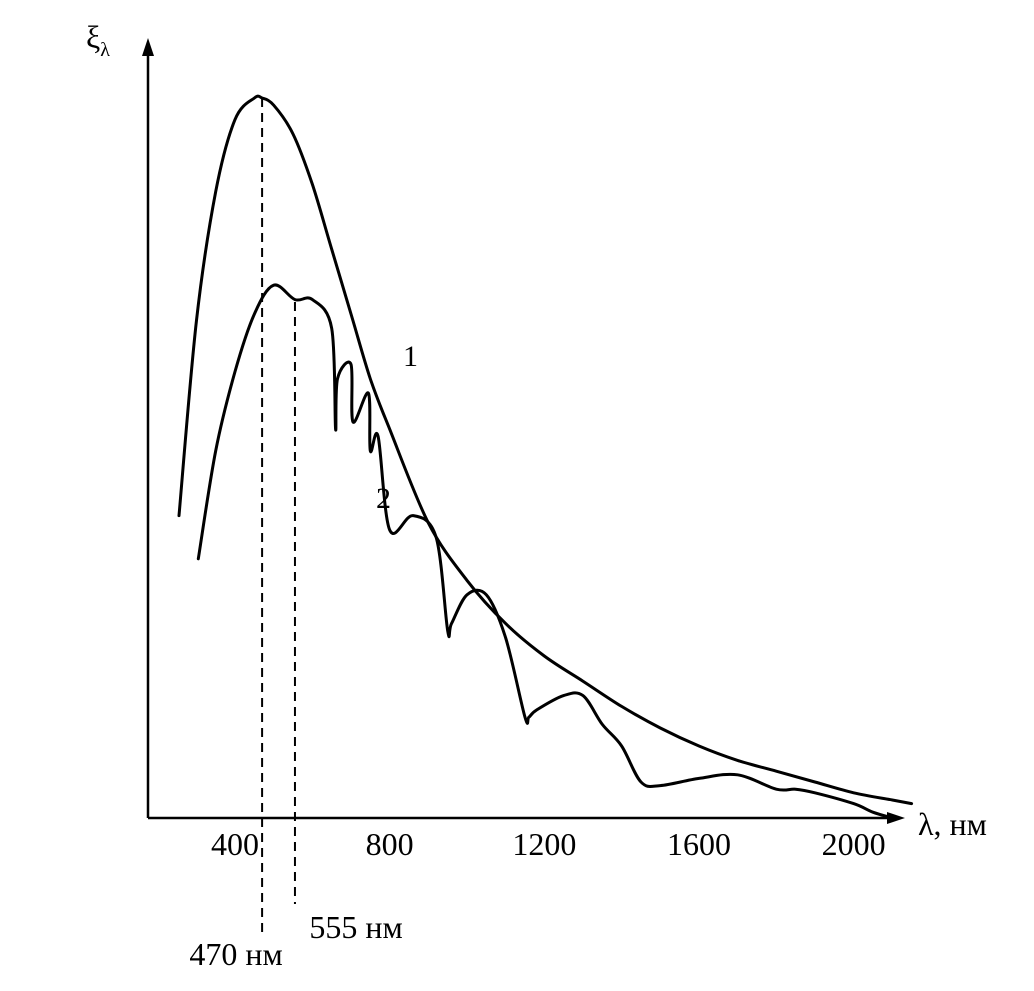  What do you see at coordinates (235, 844) in the screenshot?
I see `x-tick-label-400: 400` at bounding box center [235, 844].